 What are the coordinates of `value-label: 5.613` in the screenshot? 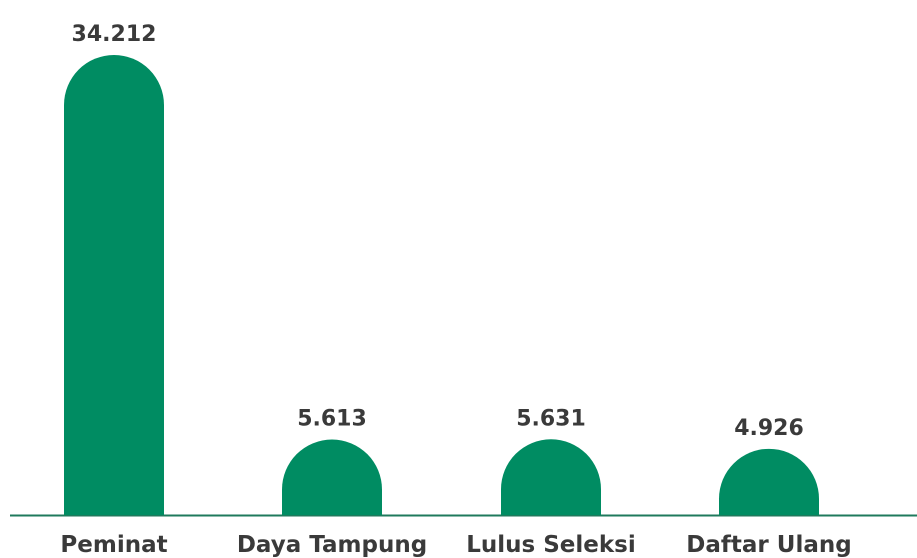 It's located at (332, 419).